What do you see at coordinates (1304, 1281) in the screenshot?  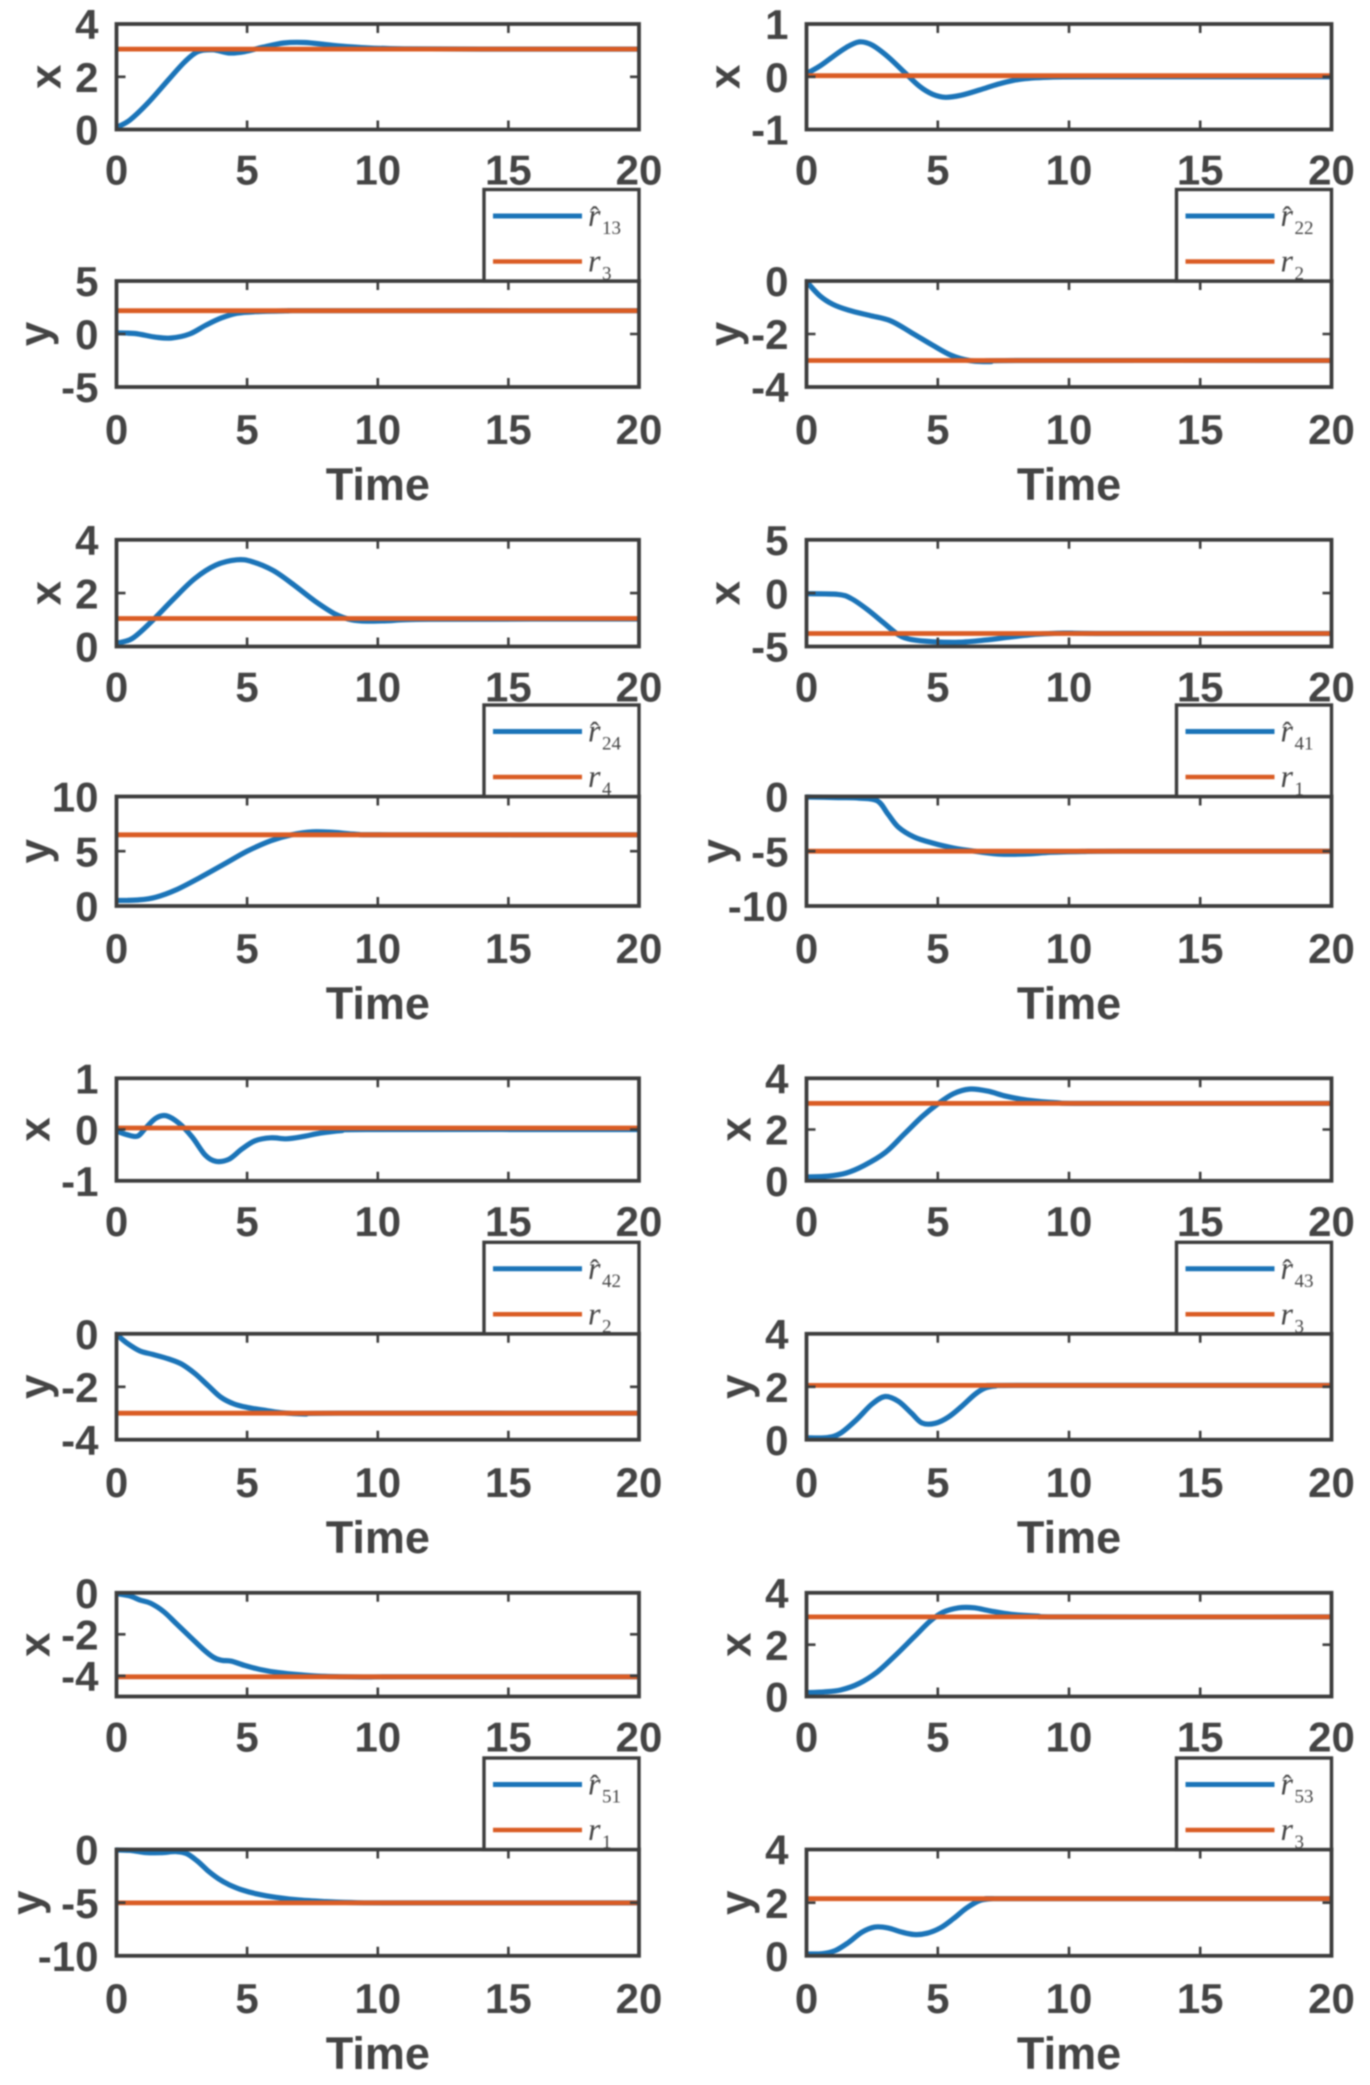 I see `svg-text: 43` at bounding box center [1304, 1281].